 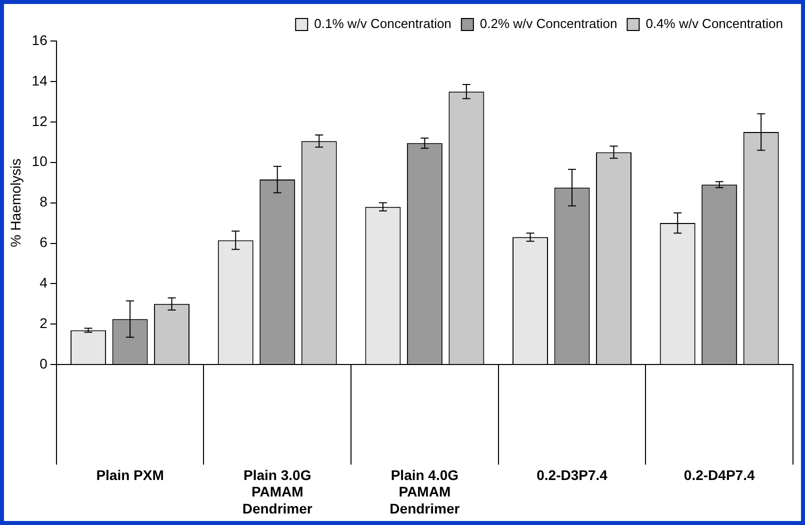 What do you see at coordinates (40, 80) in the screenshot?
I see `y-tick-label: 14` at bounding box center [40, 80].